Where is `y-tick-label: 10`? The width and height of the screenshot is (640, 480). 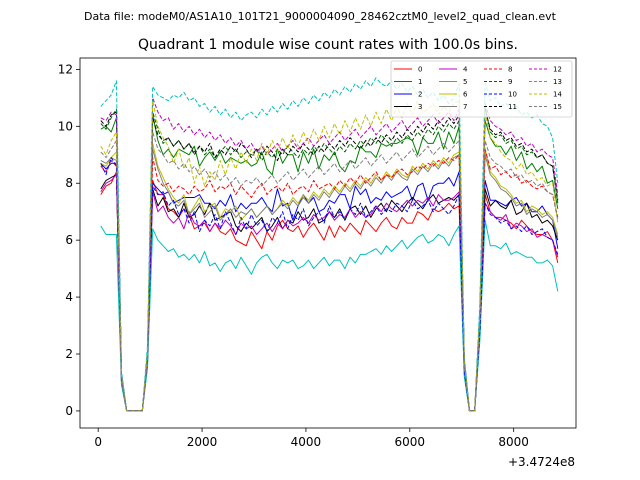 y-tick-label: 10 is located at coordinates (65, 126).